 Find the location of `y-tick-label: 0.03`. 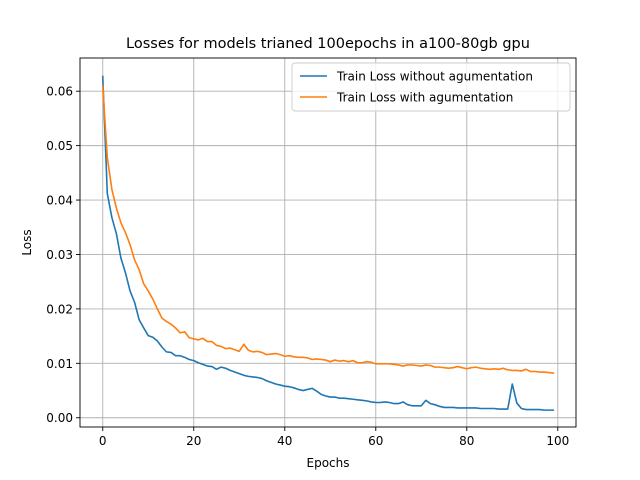

y-tick-label: 0.03 is located at coordinates (59, 255).